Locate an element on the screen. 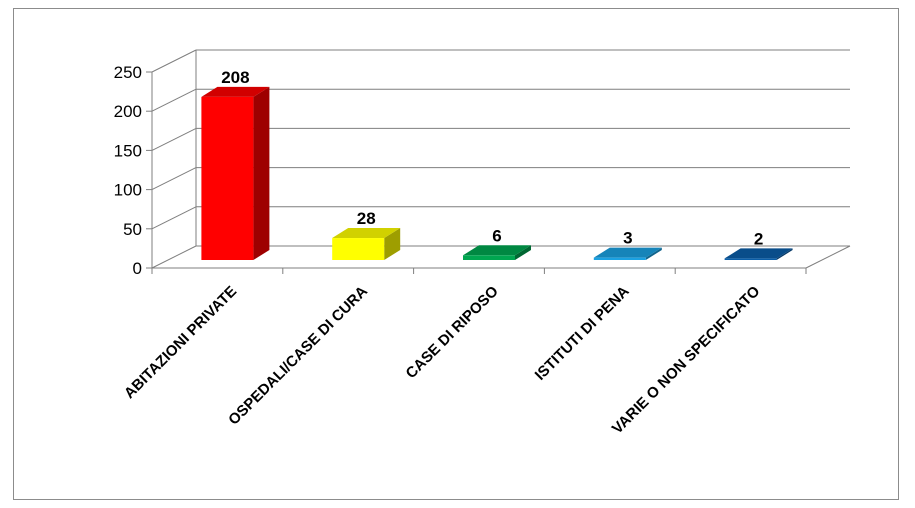 This screenshot has width=915, height=508. category-label: ISTITUTI DI PENA is located at coordinates (582, 333).